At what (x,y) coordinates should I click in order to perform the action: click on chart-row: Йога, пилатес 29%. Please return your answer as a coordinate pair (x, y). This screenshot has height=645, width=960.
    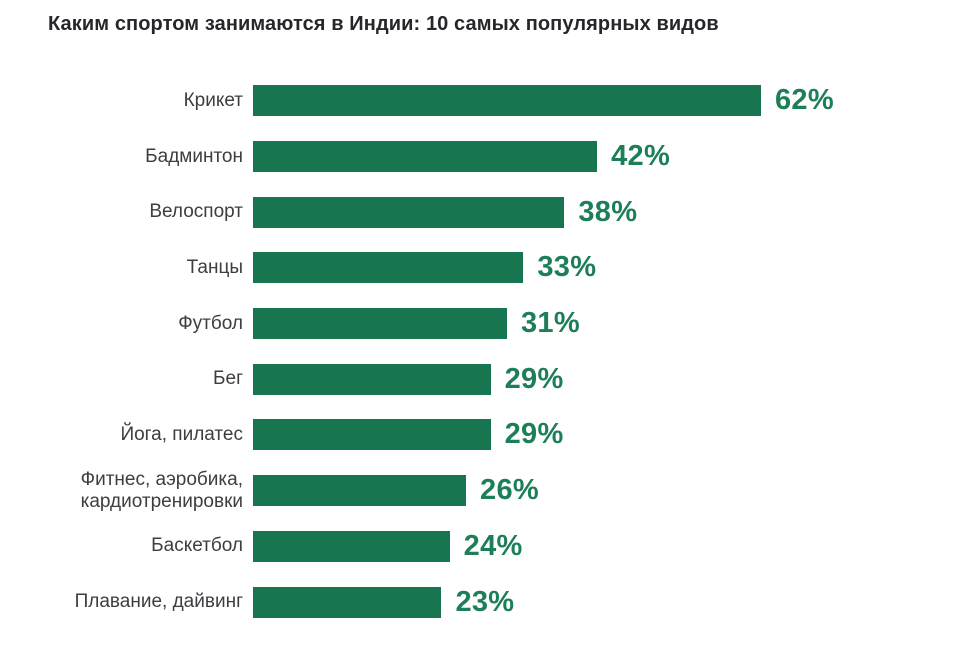
    Looking at the image, I should click on (480, 435).